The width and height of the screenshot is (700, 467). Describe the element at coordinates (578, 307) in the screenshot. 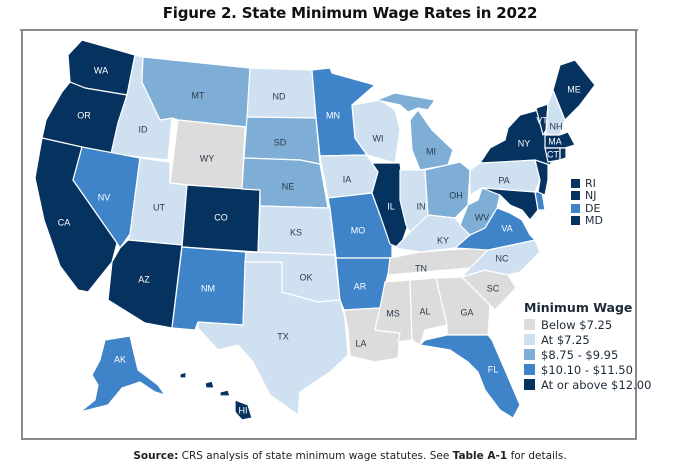

I see `legend-title: Minimum Wage` at that location.